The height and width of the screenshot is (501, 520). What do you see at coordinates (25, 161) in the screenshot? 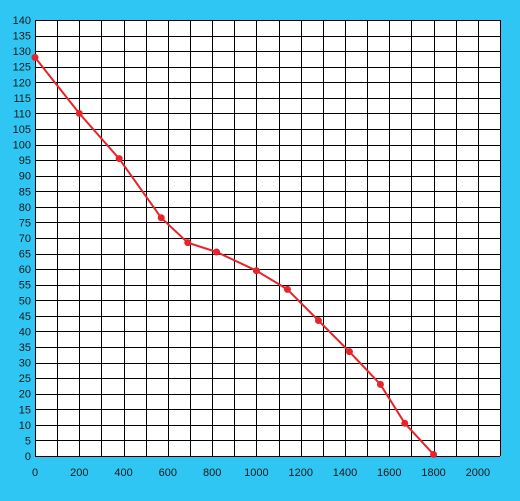
I see `y-tick-label: 95` at bounding box center [25, 161].